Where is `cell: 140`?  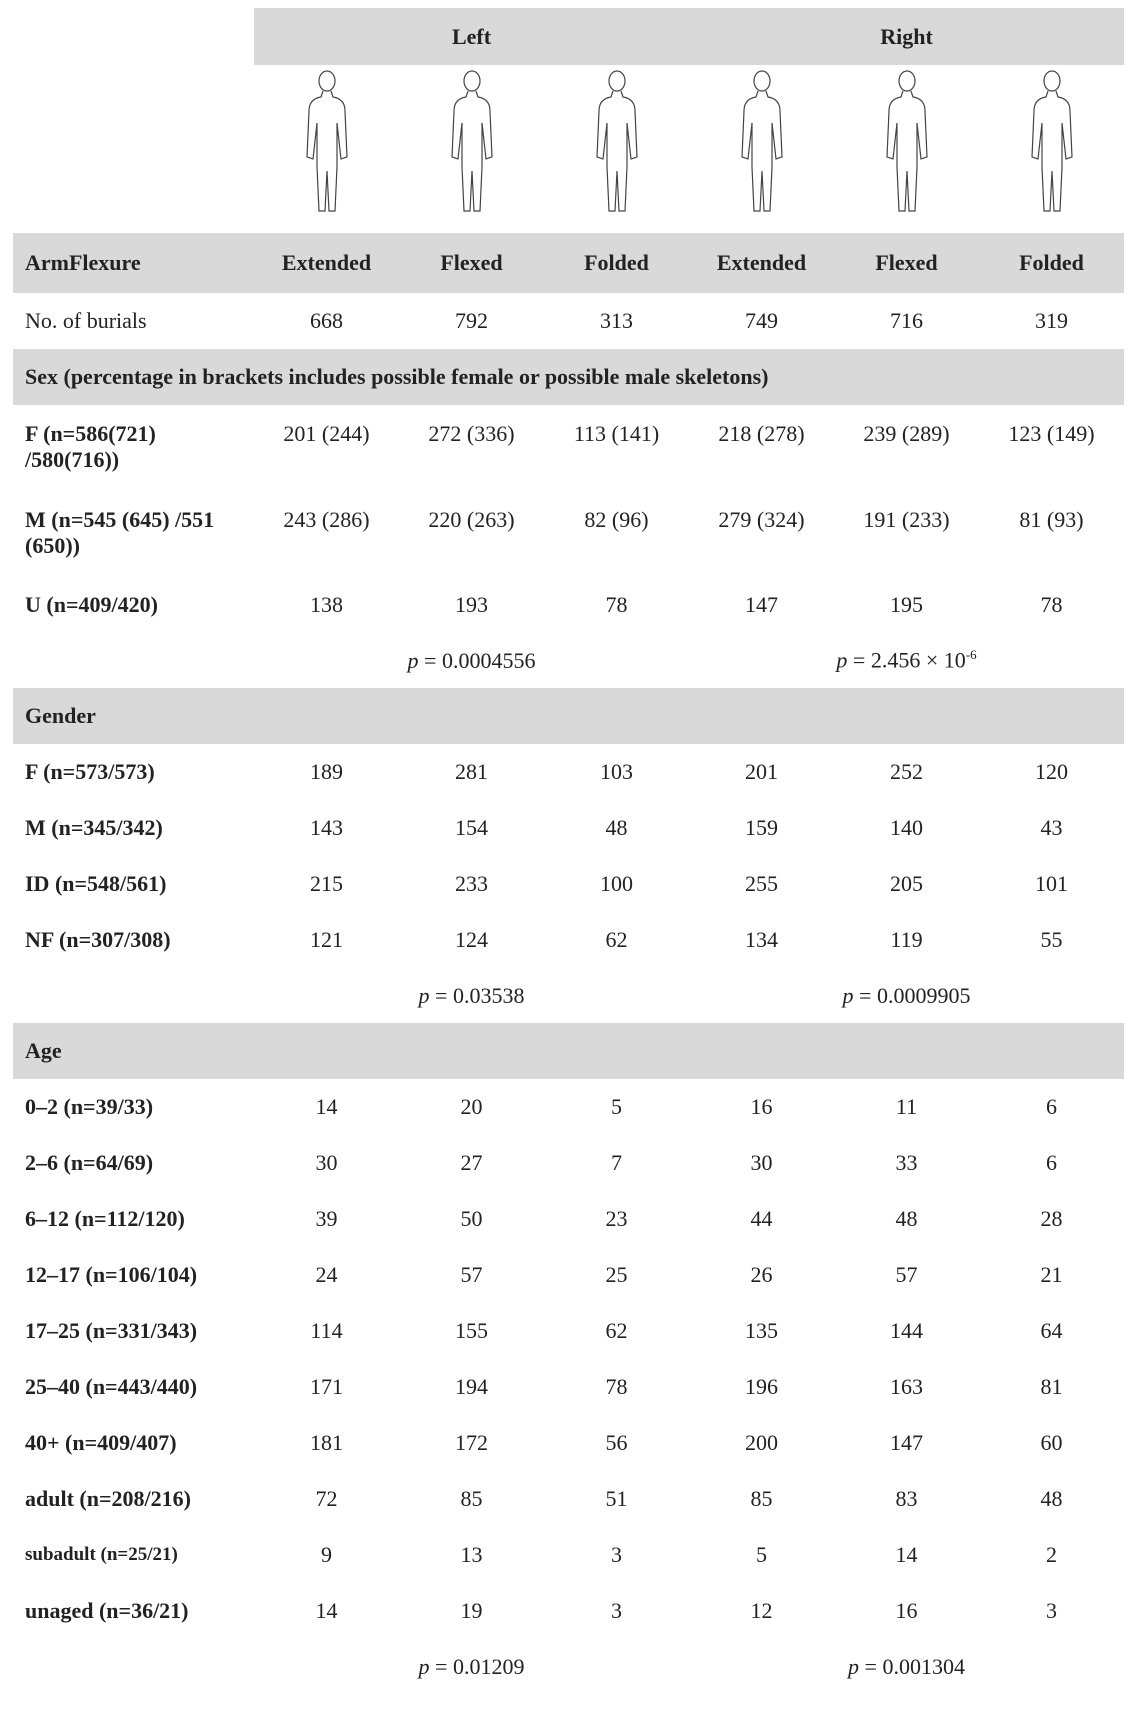
cell: 140 is located at coordinates (906, 827).